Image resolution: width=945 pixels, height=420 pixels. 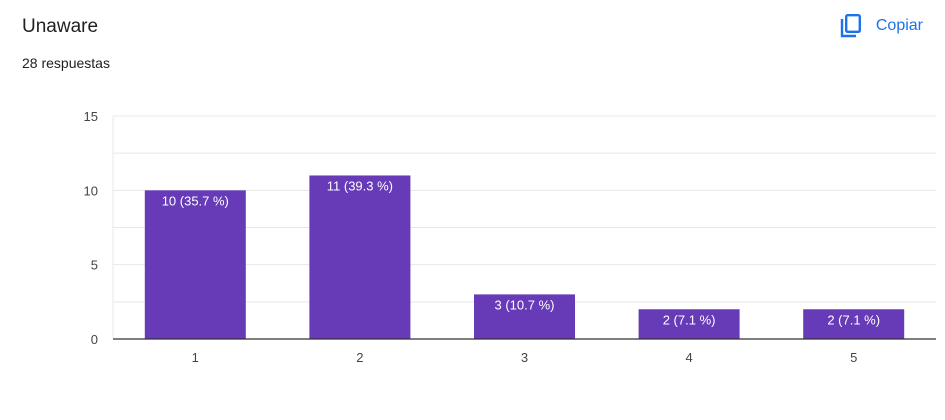 I want to click on response-count: 28 respuestas, so click(x=66, y=63).